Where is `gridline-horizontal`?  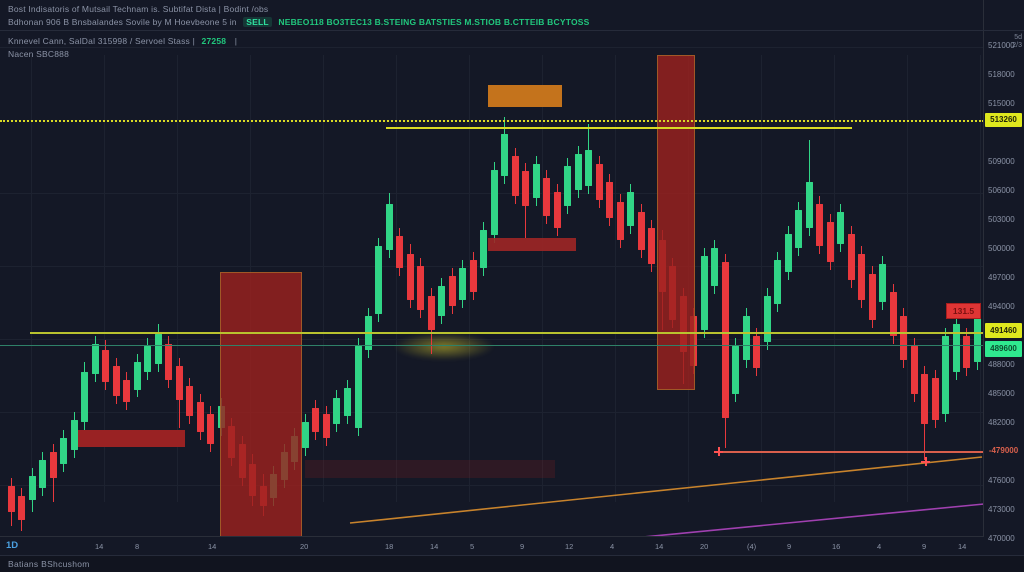
gridline-horizontal is located at coordinates (492, 412).